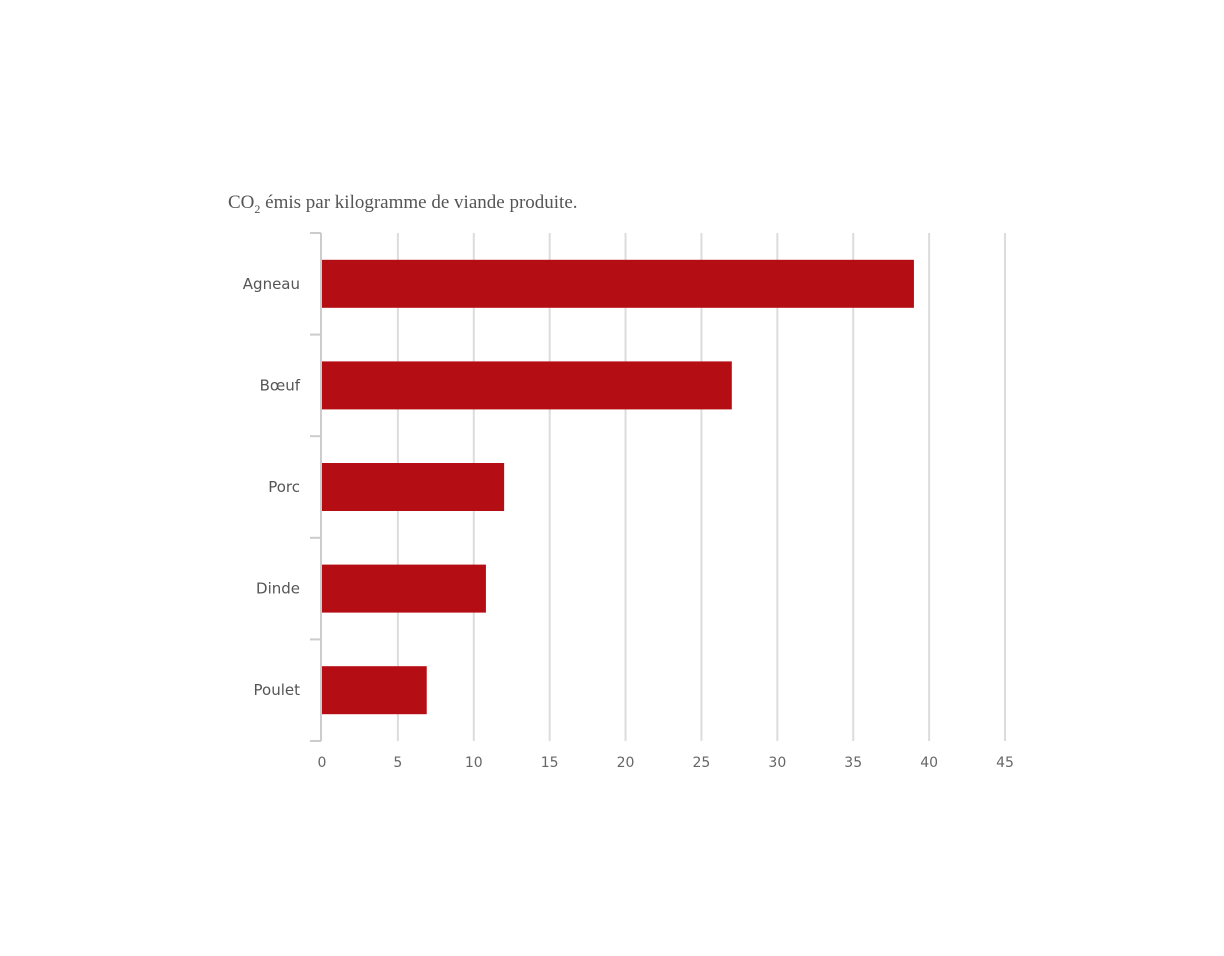 Image resolution: width=1224 pixels, height=956 pixels. I want to click on x-tick-label: 20, so click(626, 763).